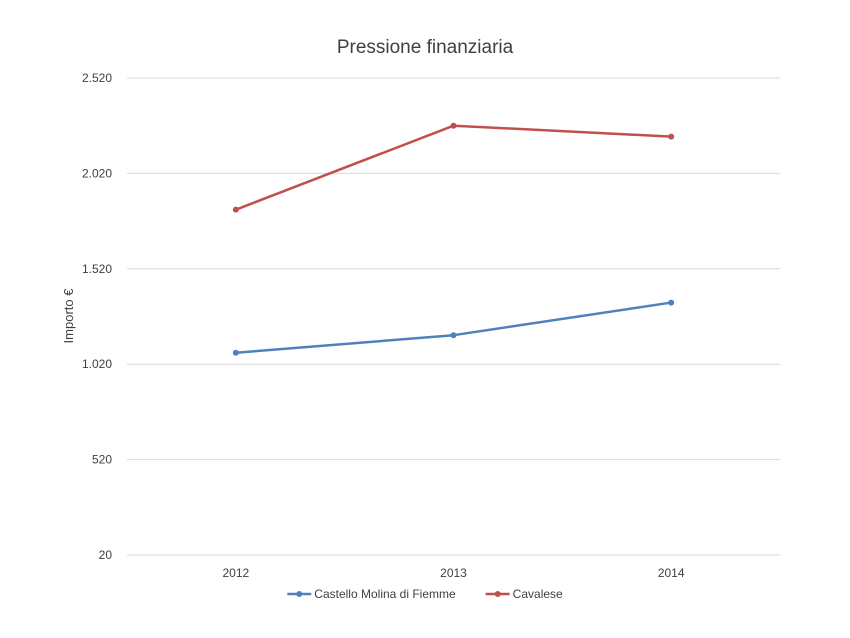 Image resolution: width=850 pixels, height=638 pixels. Describe the element at coordinates (102, 460) in the screenshot. I see `y-tick-label: 520` at that location.